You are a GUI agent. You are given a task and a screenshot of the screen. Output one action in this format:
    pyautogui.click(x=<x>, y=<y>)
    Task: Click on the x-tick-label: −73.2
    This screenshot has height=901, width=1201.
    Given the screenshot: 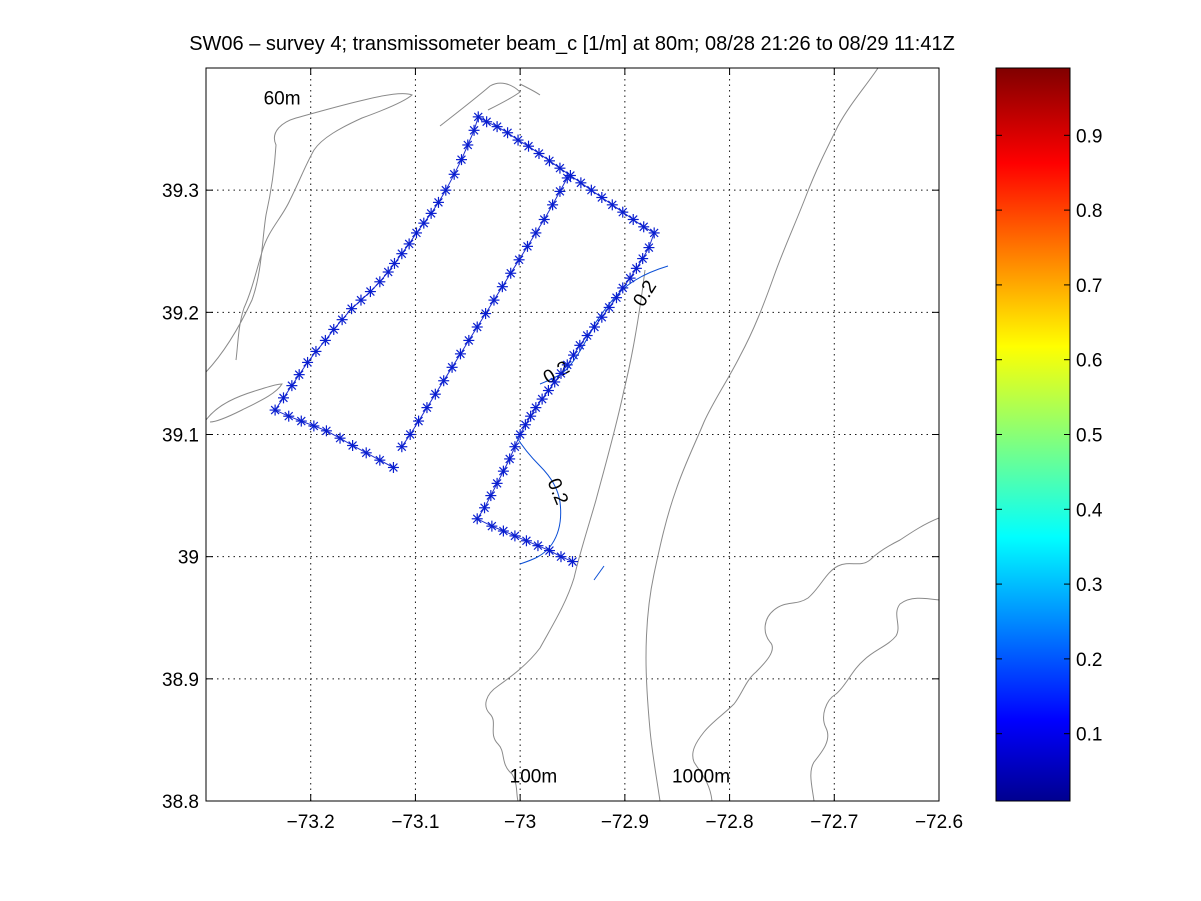 What is the action you would take?
    pyautogui.click(x=311, y=822)
    